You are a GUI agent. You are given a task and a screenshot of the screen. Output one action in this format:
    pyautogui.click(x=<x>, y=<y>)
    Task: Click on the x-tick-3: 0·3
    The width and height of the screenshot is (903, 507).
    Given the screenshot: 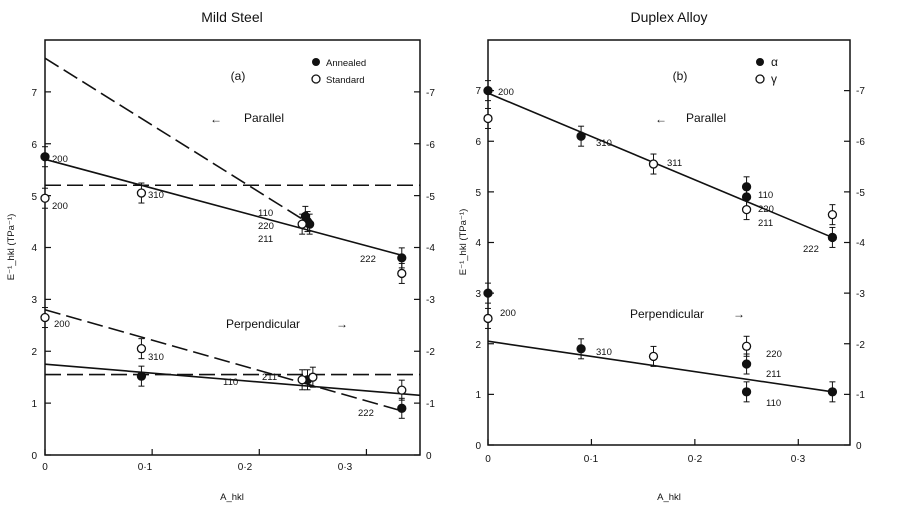 What is the action you would take?
    pyautogui.click(x=798, y=459)
    